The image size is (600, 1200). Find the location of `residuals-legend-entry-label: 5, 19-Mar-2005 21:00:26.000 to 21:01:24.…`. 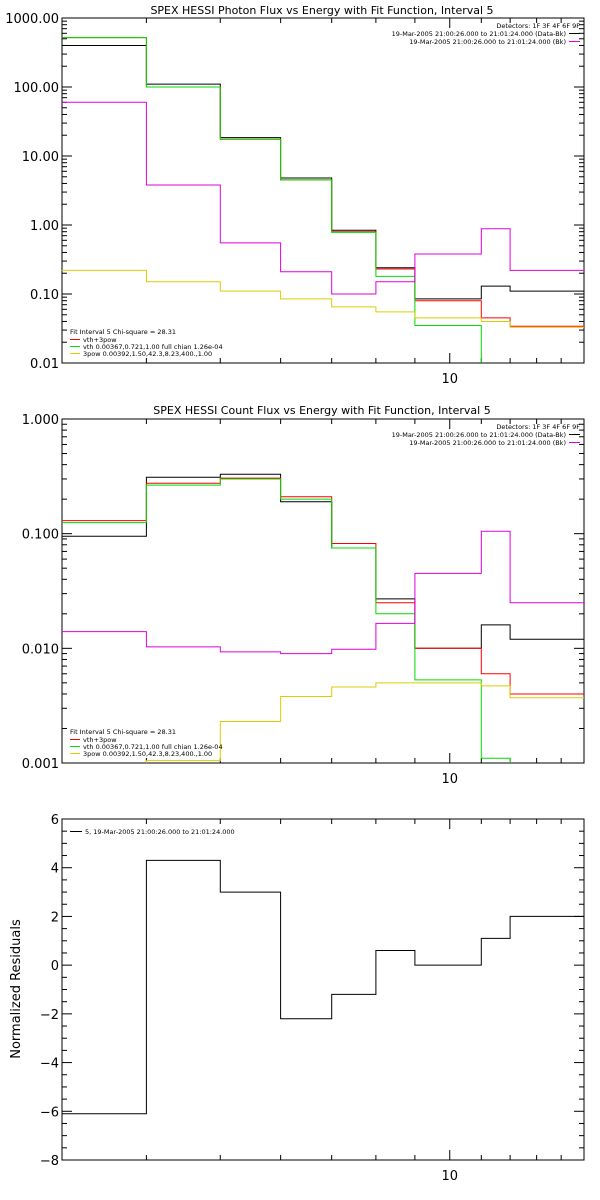

residuals-legend-entry-label: 5, 19-Mar-2005 21:00:26.000 to 21:01:24.… is located at coordinates (160, 832).